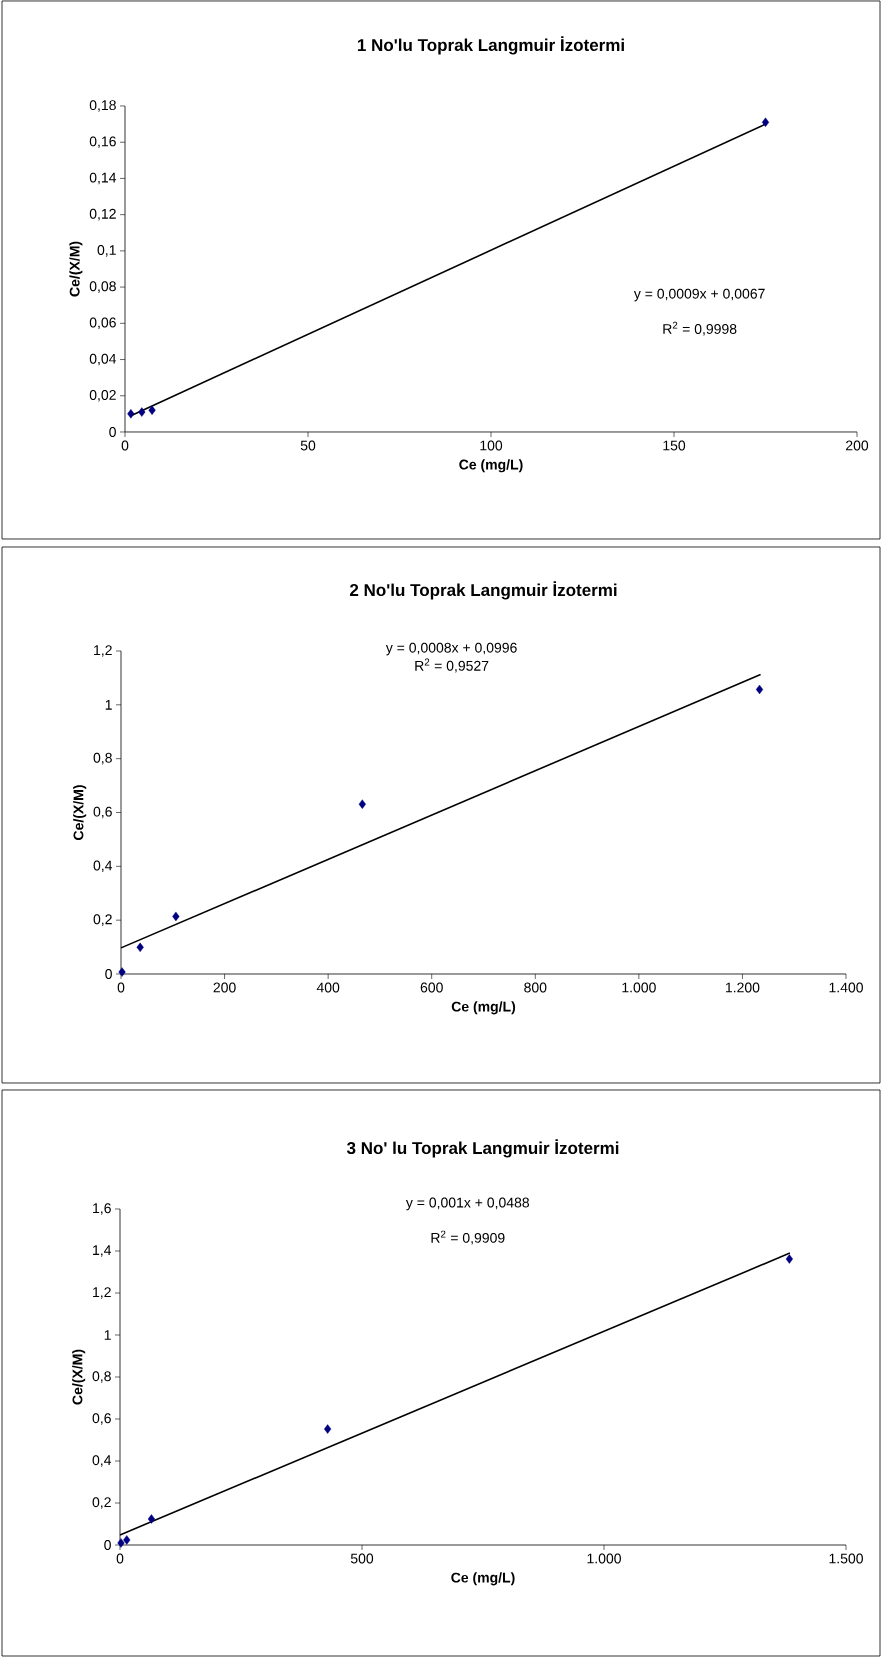 This screenshot has width=882, height=1657. Describe the element at coordinates (700, 328) in the screenshot. I see `annotation: R$^{2}$ = 0,9998` at that location.